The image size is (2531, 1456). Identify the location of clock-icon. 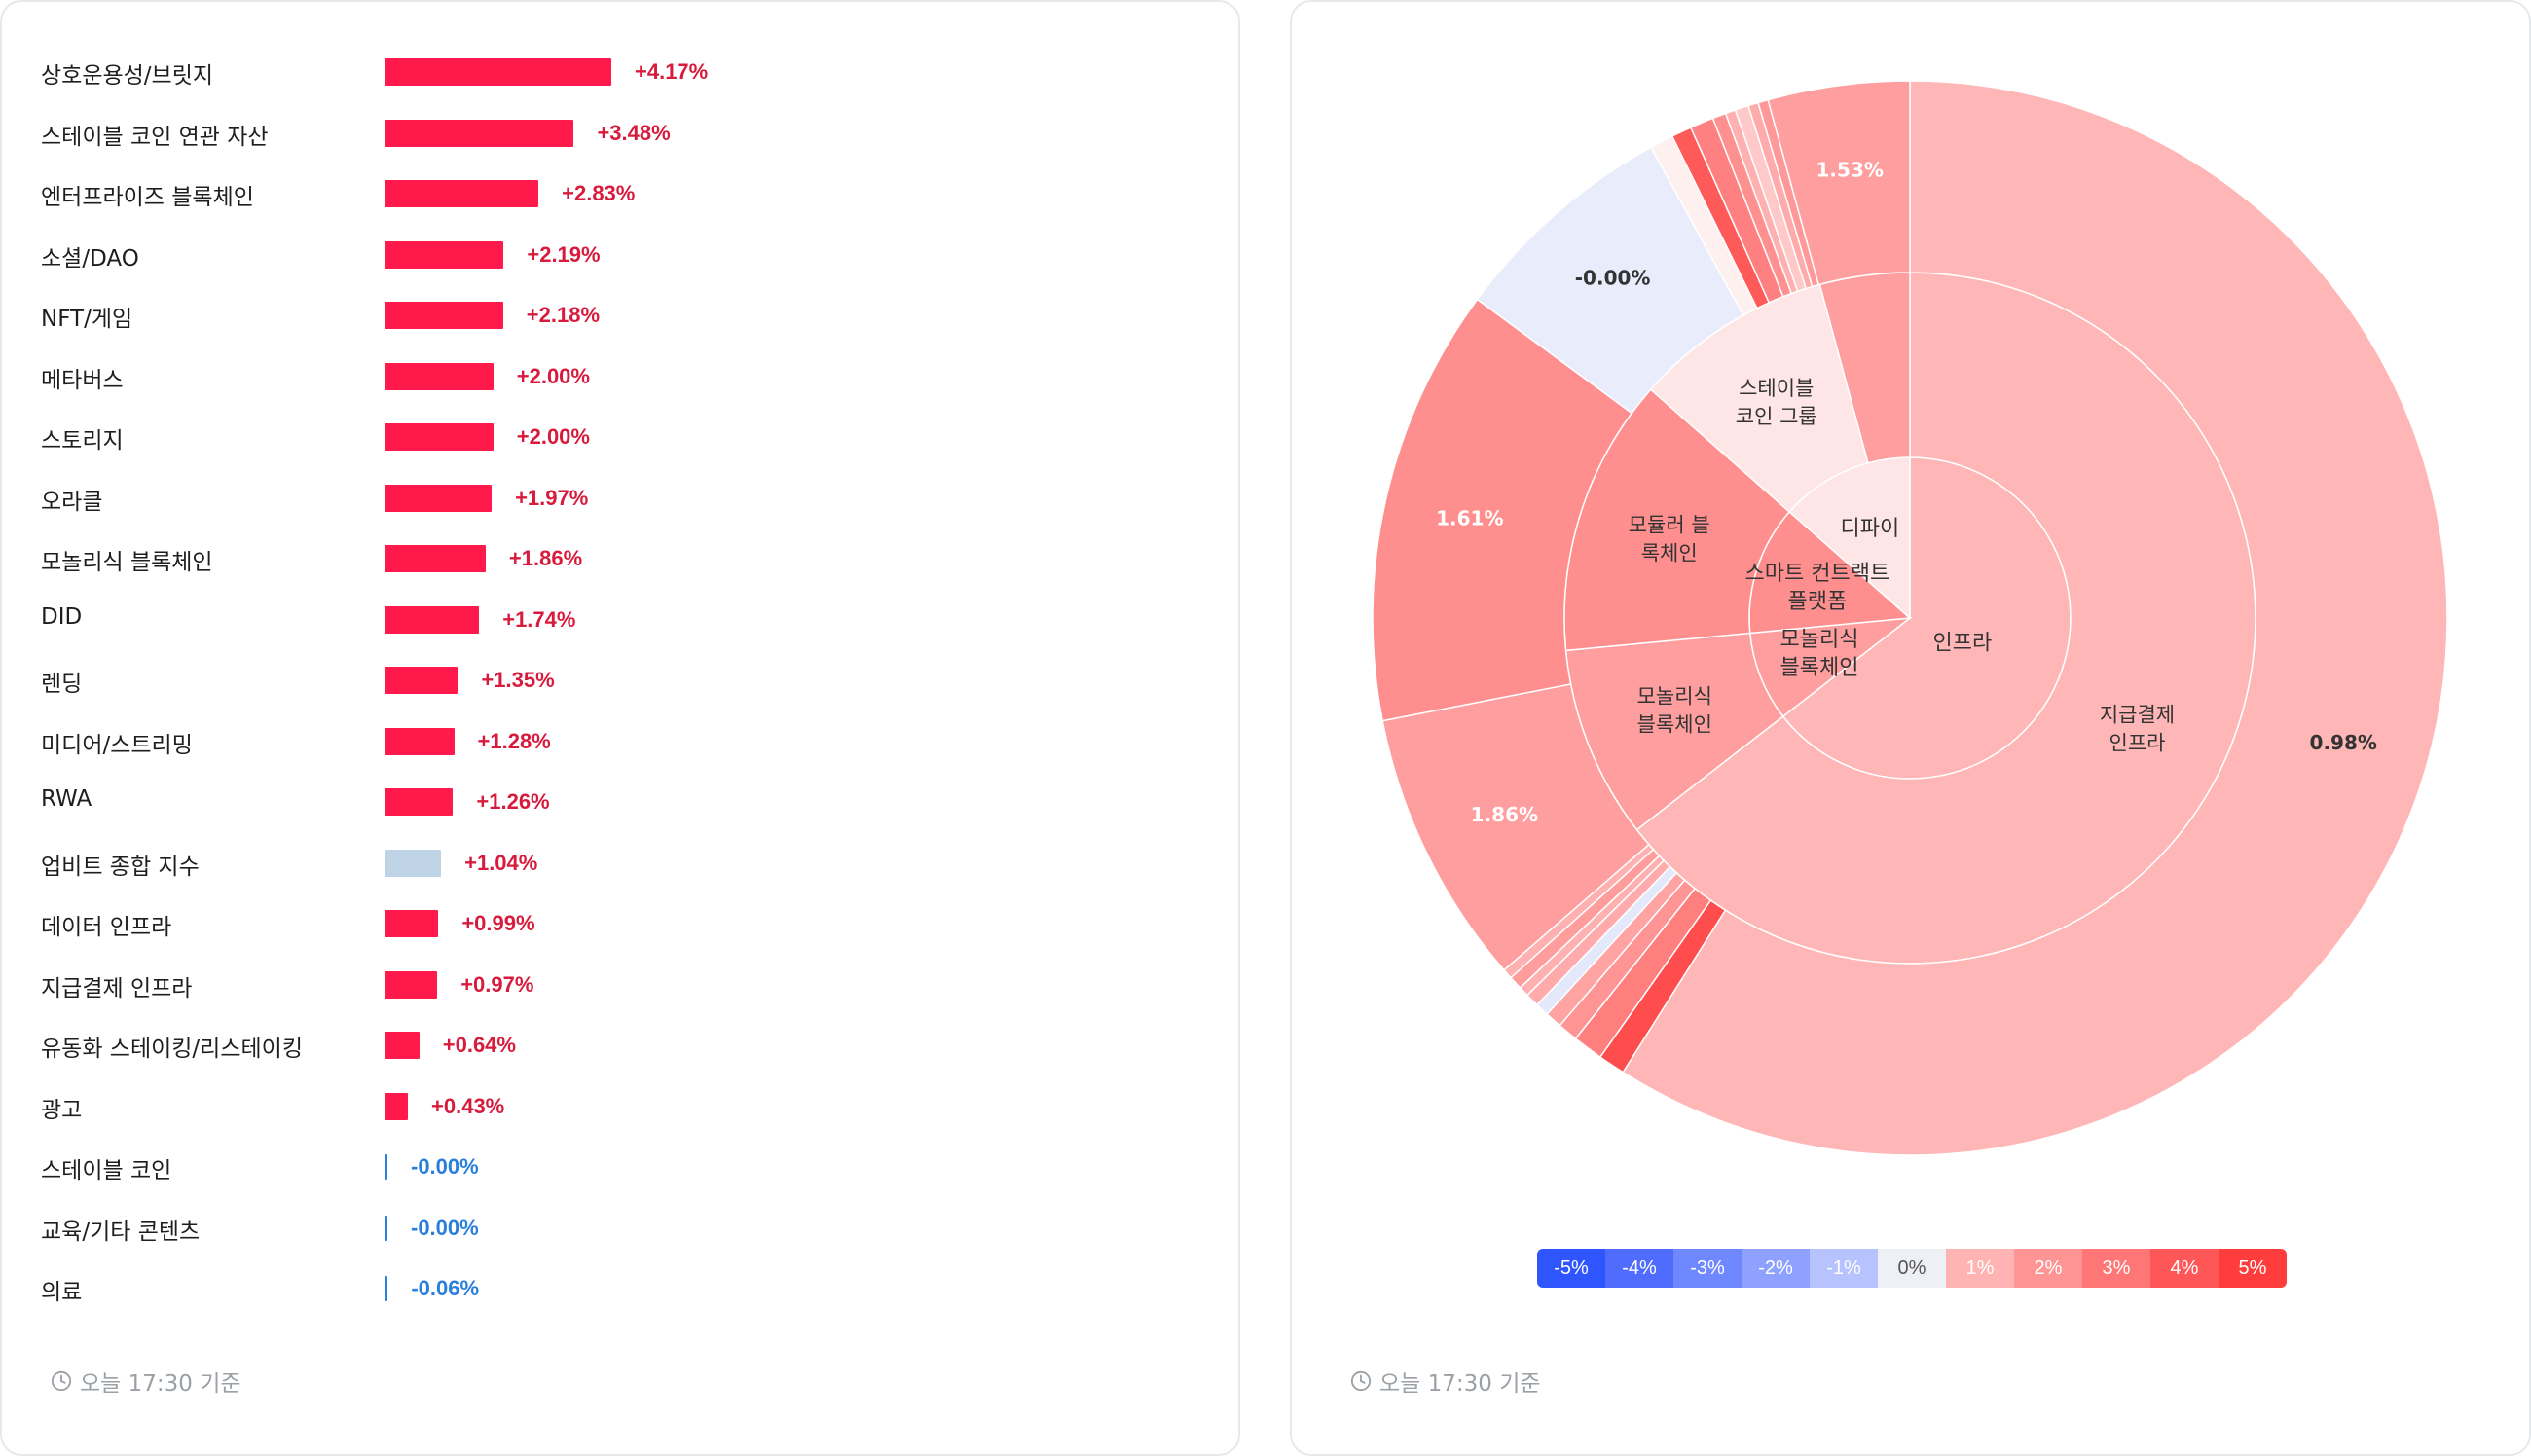
(61, 1381).